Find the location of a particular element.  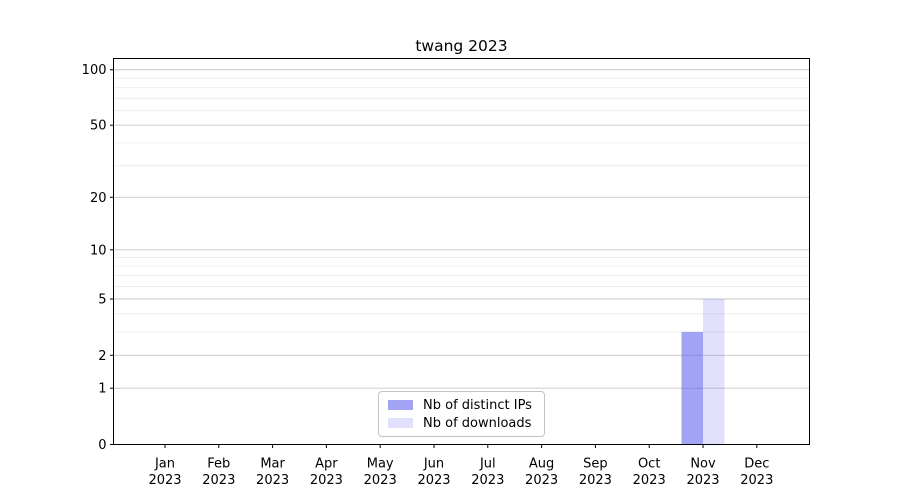

x-tick-label: Mar 2023 is located at coordinates (272, 473).